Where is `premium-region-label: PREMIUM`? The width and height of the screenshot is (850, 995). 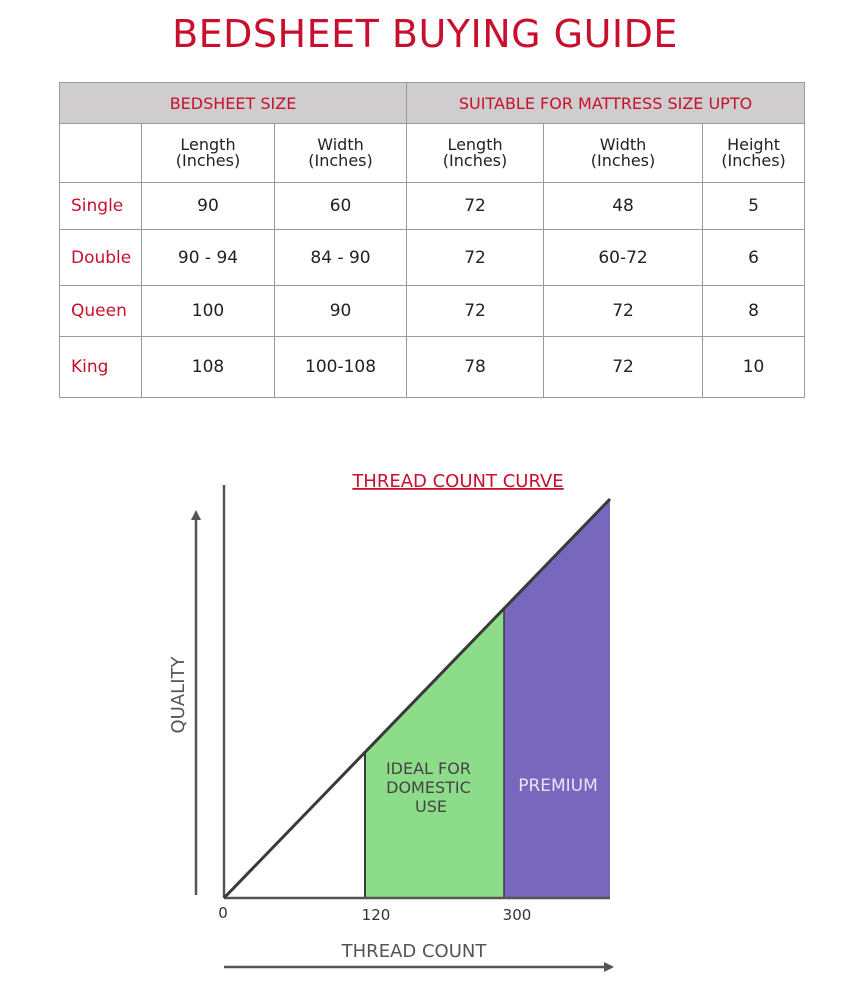
premium-region-label: PREMIUM is located at coordinates (558, 786).